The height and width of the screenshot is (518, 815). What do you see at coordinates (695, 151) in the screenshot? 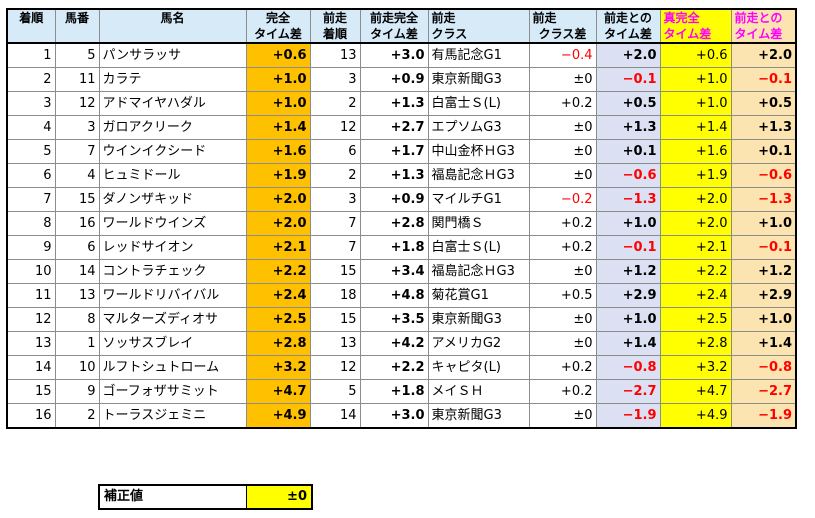
I see `cell-shin-kanzen: +1.6` at bounding box center [695, 151].